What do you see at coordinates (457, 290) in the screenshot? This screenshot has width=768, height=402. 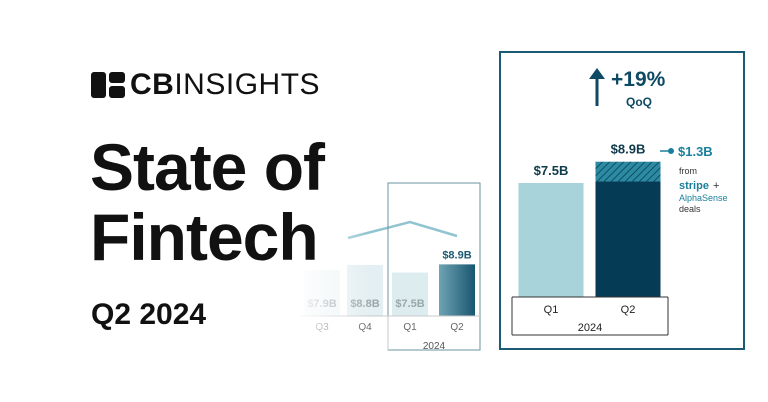 I see `bg-bar-q2` at bounding box center [457, 290].